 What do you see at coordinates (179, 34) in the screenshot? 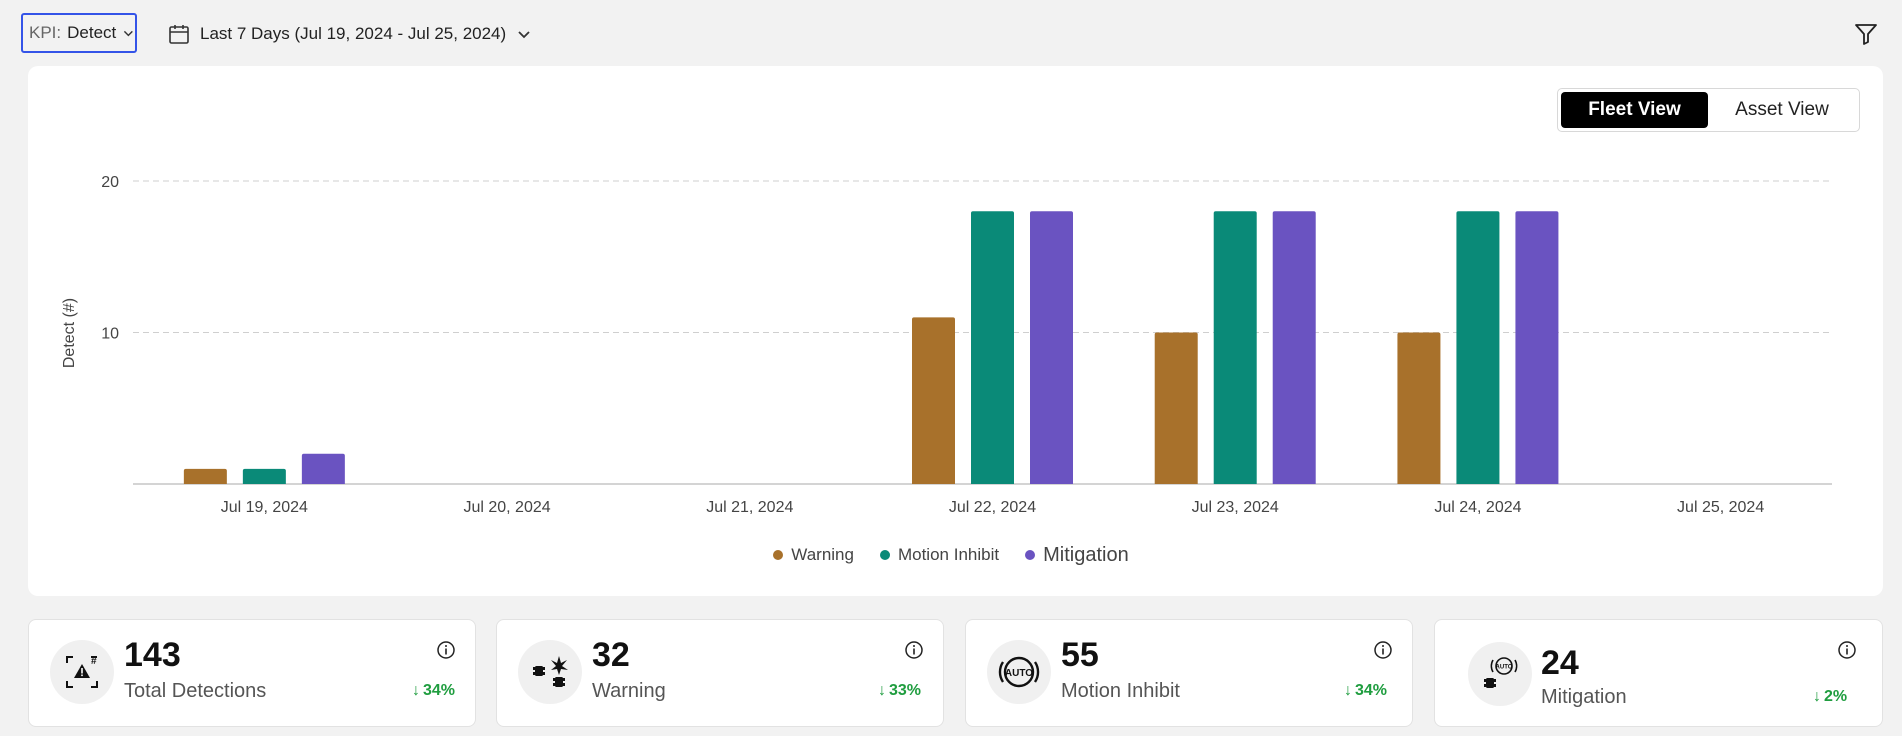
I see `calendar-icon` at bounding box center [179, 34].